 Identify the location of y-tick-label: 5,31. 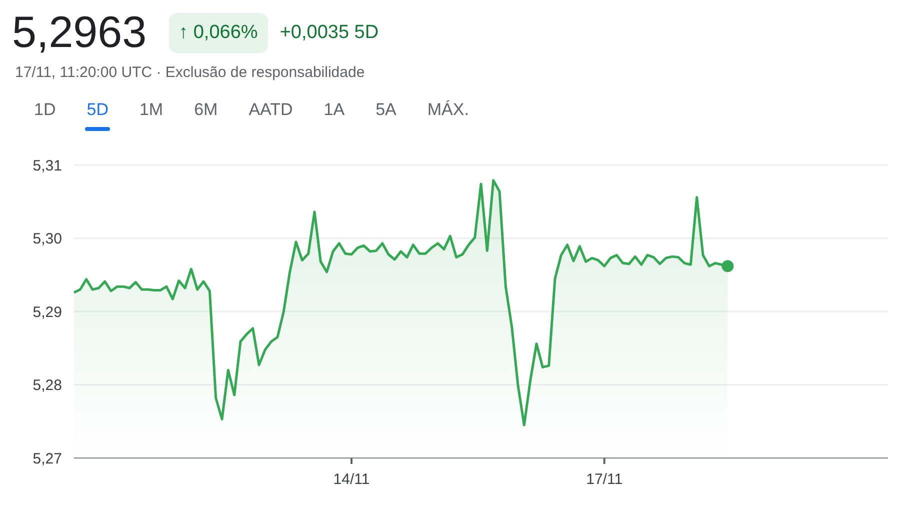
(47, 165).